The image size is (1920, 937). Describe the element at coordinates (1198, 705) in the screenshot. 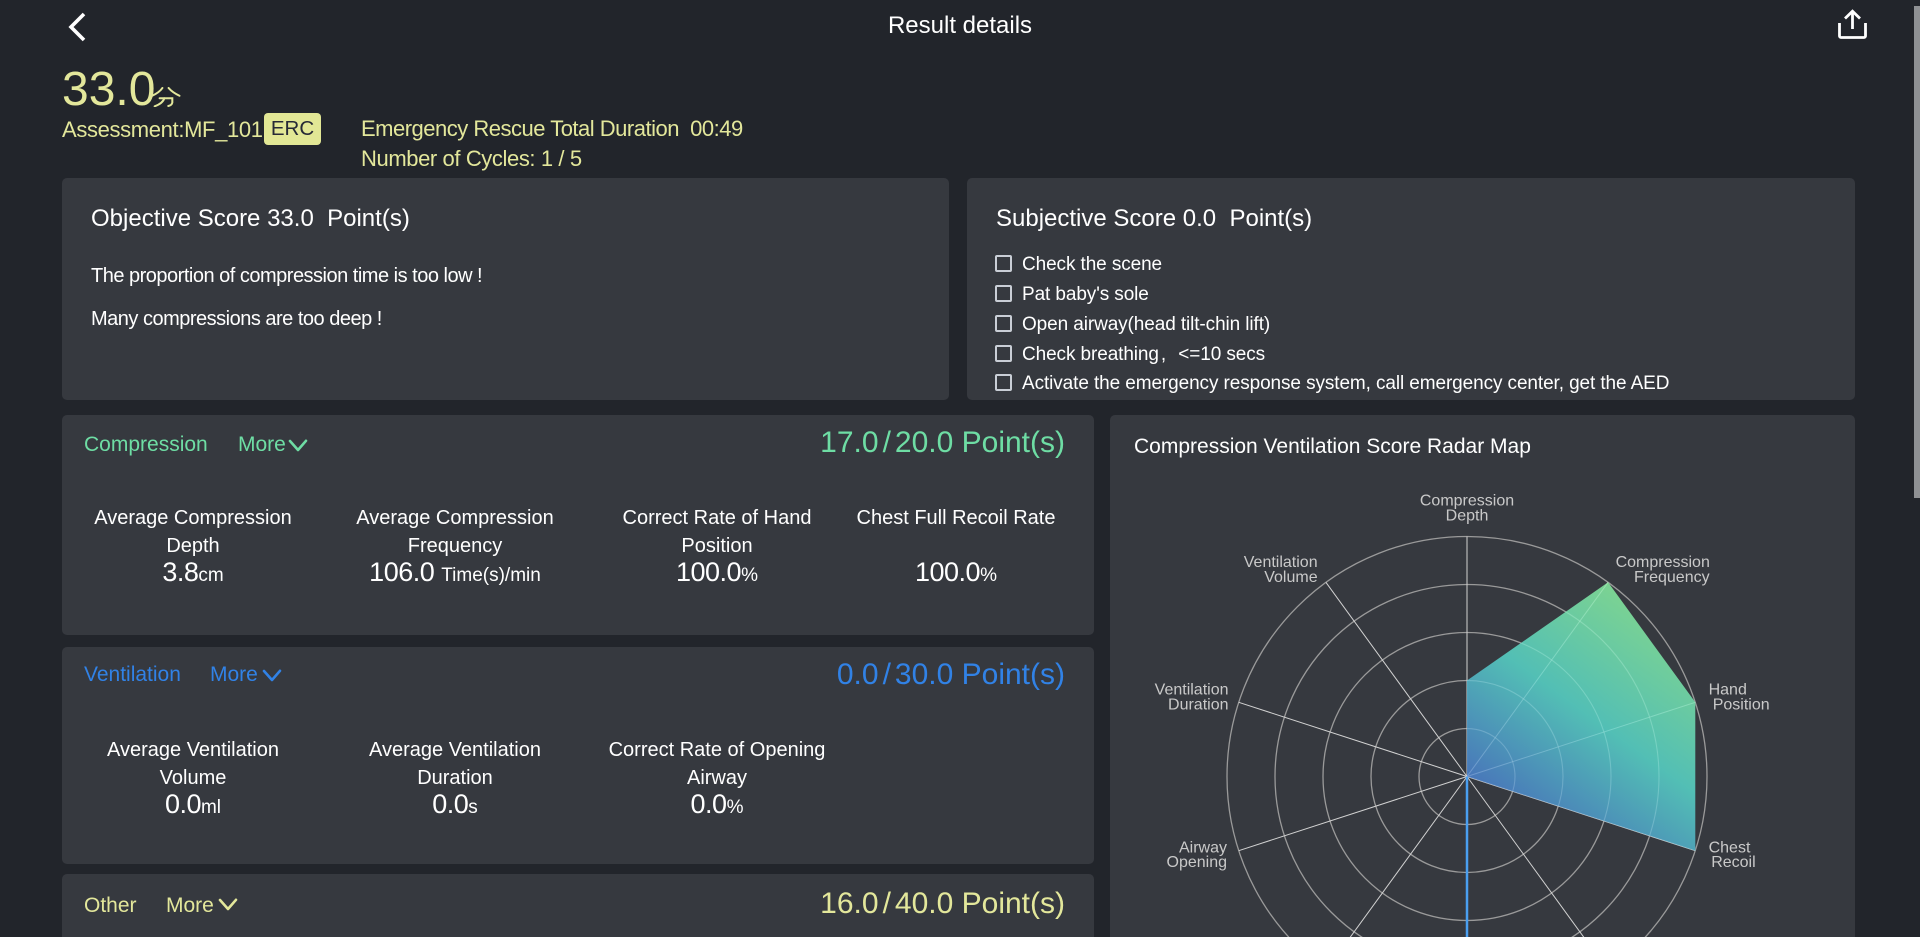

I see `svg-text: Duration` at that location.